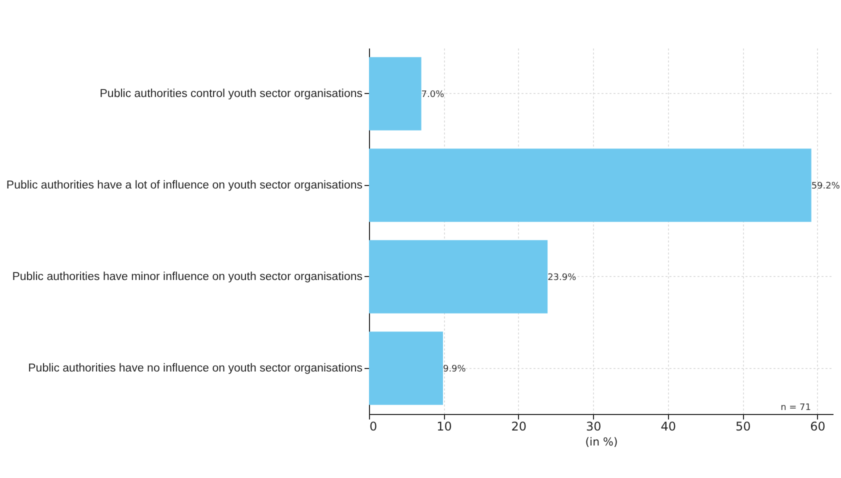 The image size is (841, 478). I want to click on data-label: 9.9%, so click(454, 369).